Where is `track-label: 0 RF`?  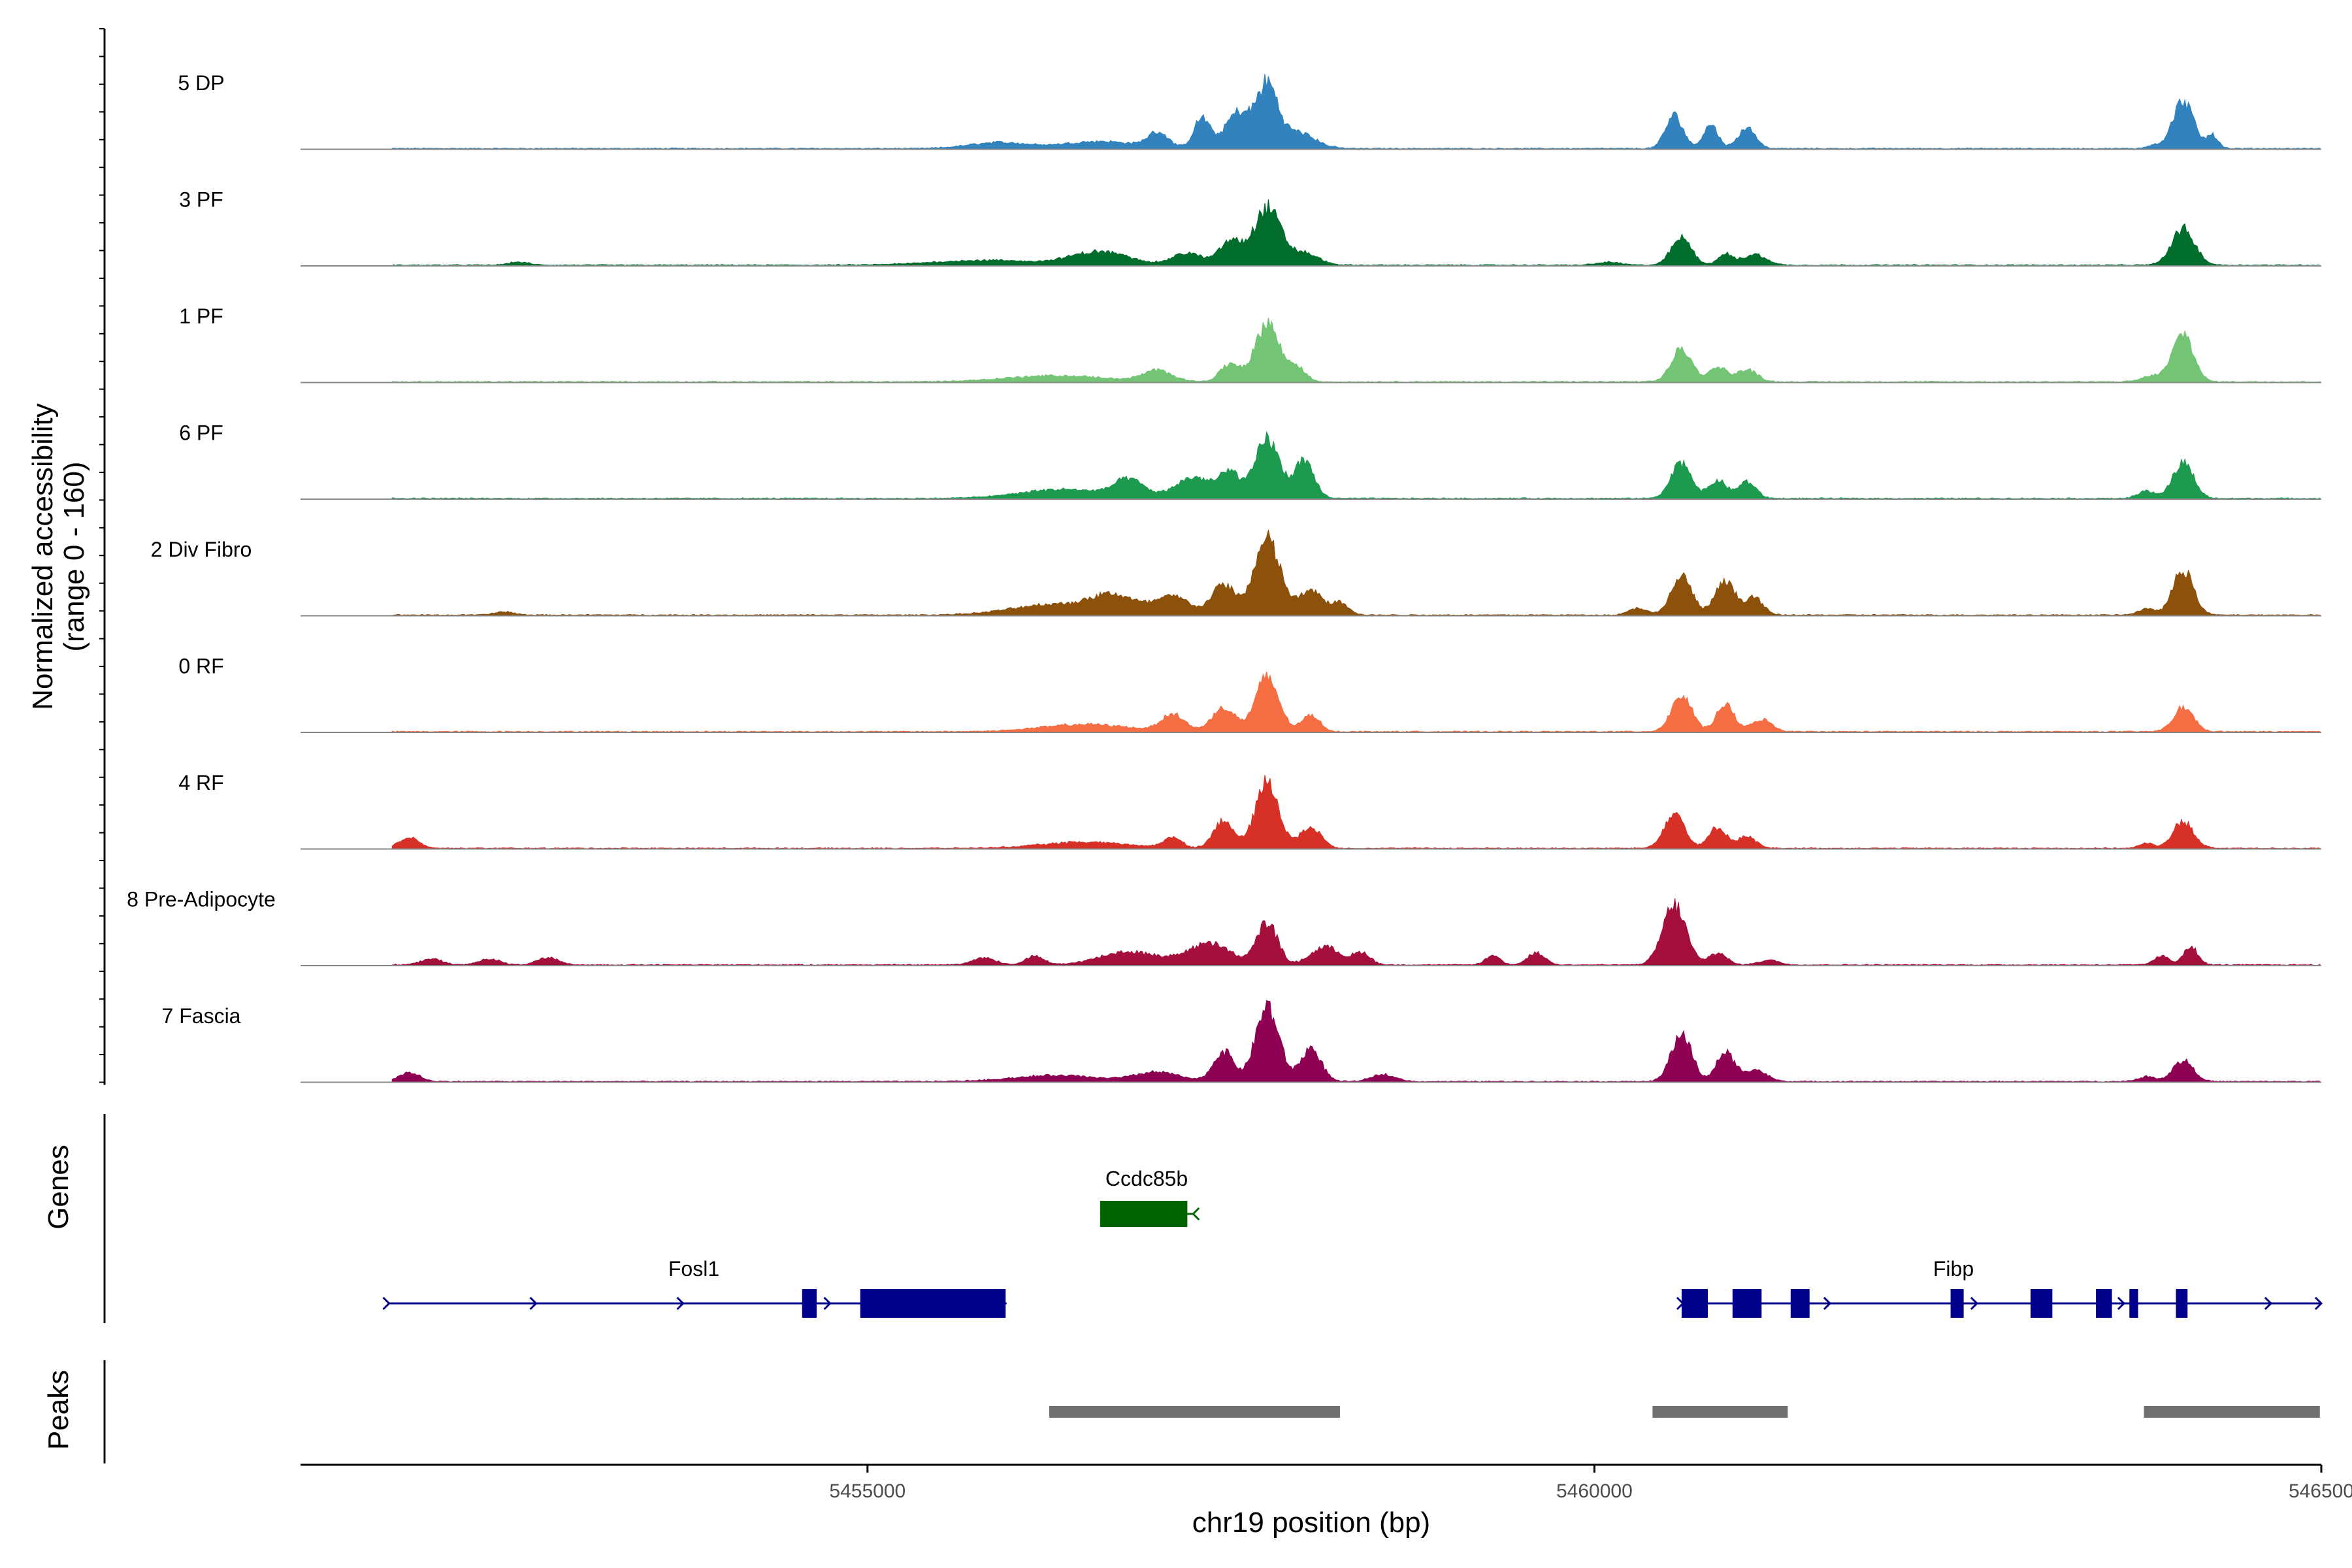 track-label: 0 RF is located at coordinates (200, 666).